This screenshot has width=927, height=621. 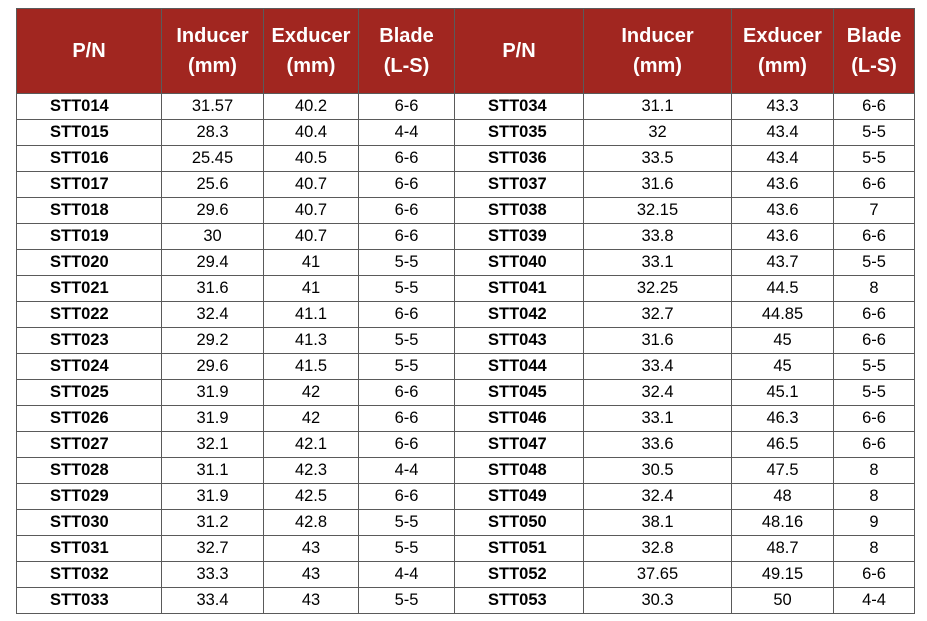 What do you see at coordinates (212, 314) in the screenshot?
I see `cell-left-inducer: 32.4` at bounding box center [212, 314].